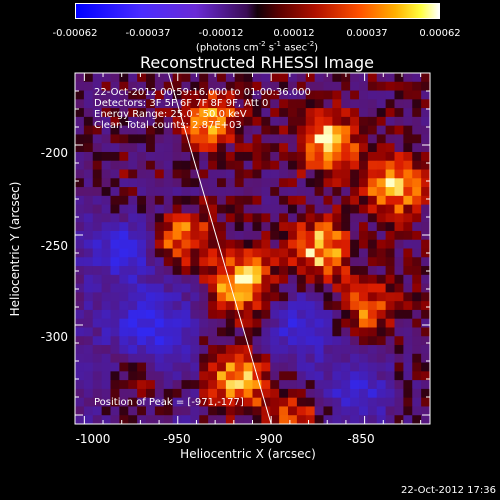  Describe the element at coordinates (361, 439) in the screenshot. I see `x-tick-label: -850` at that location.